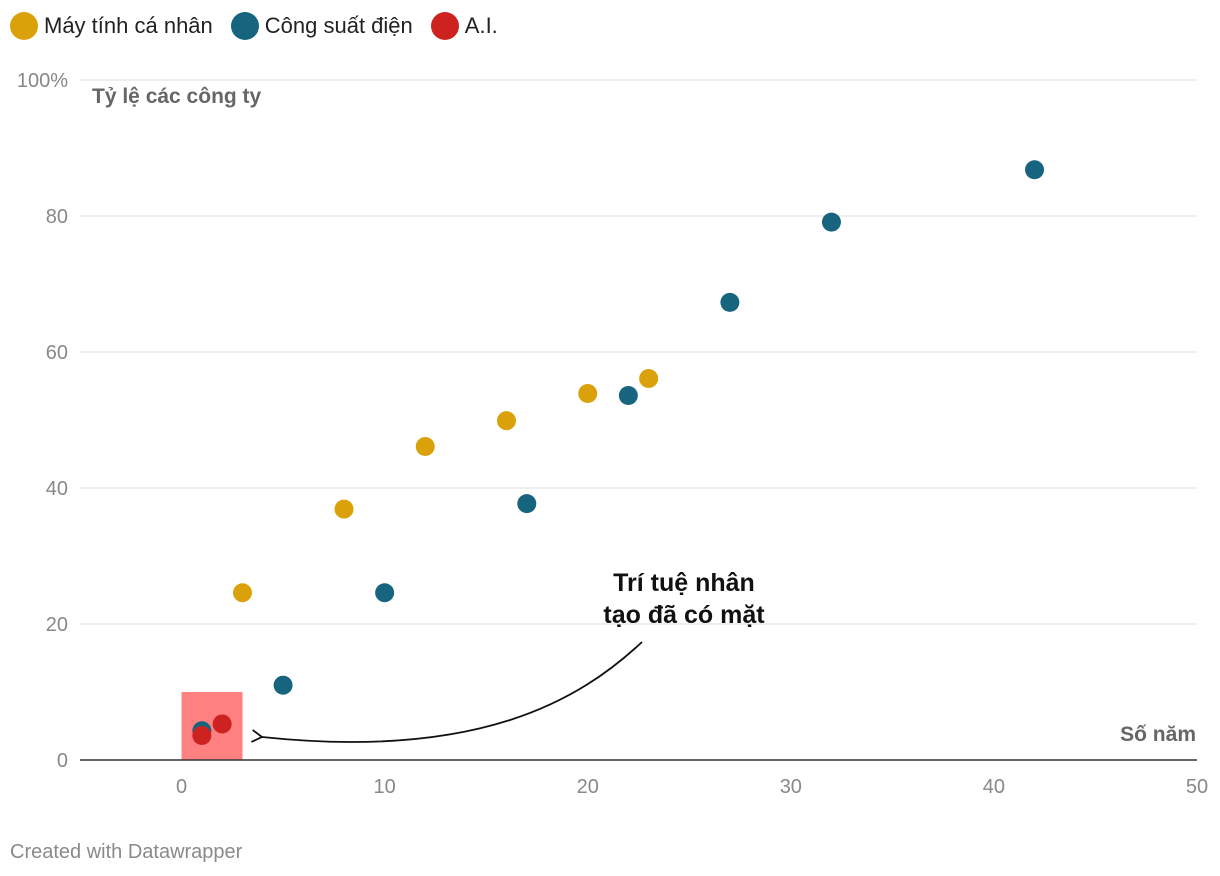 This screenshot has height=876, width=1220. What do you see at coordinates (588, 787) in the screenshot?
I see `x-tick-label: 20` at bounding box center [588, 787].